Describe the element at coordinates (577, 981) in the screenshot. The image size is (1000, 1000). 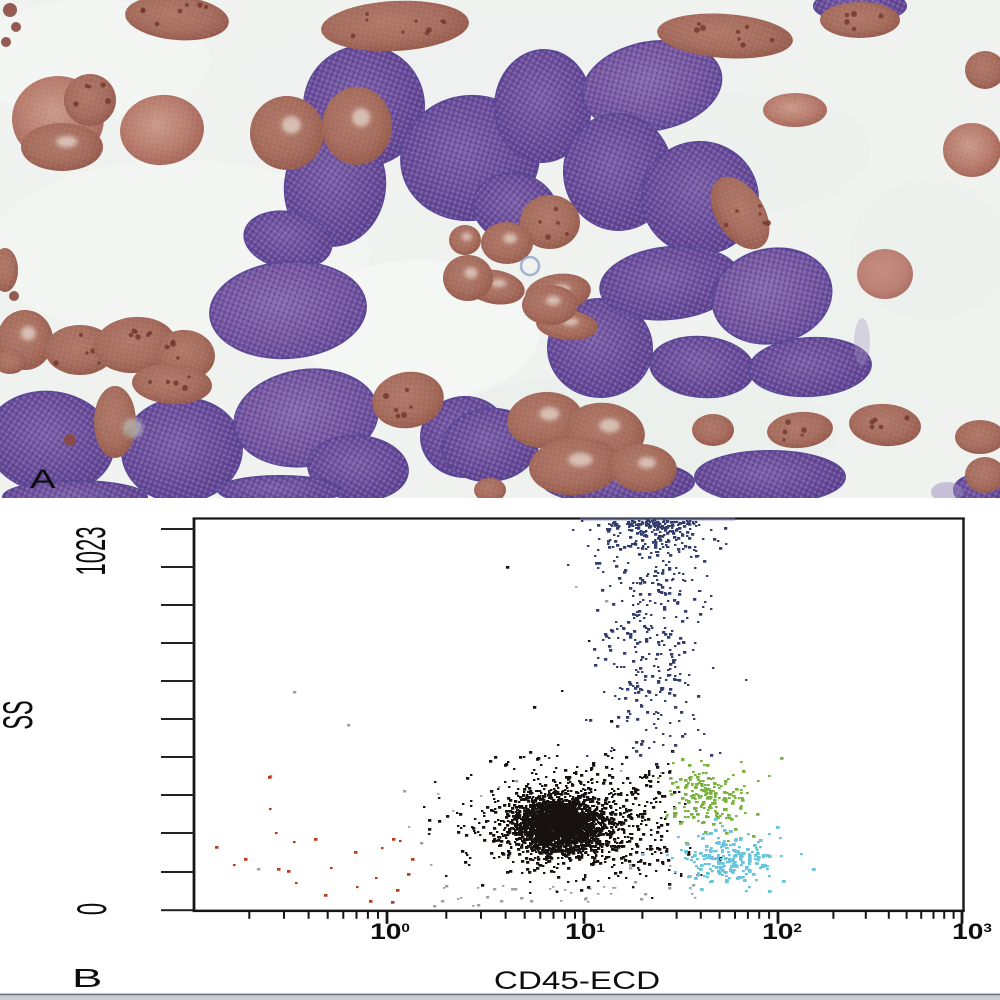
I see `svg-text: CD45-ECD` at that location.